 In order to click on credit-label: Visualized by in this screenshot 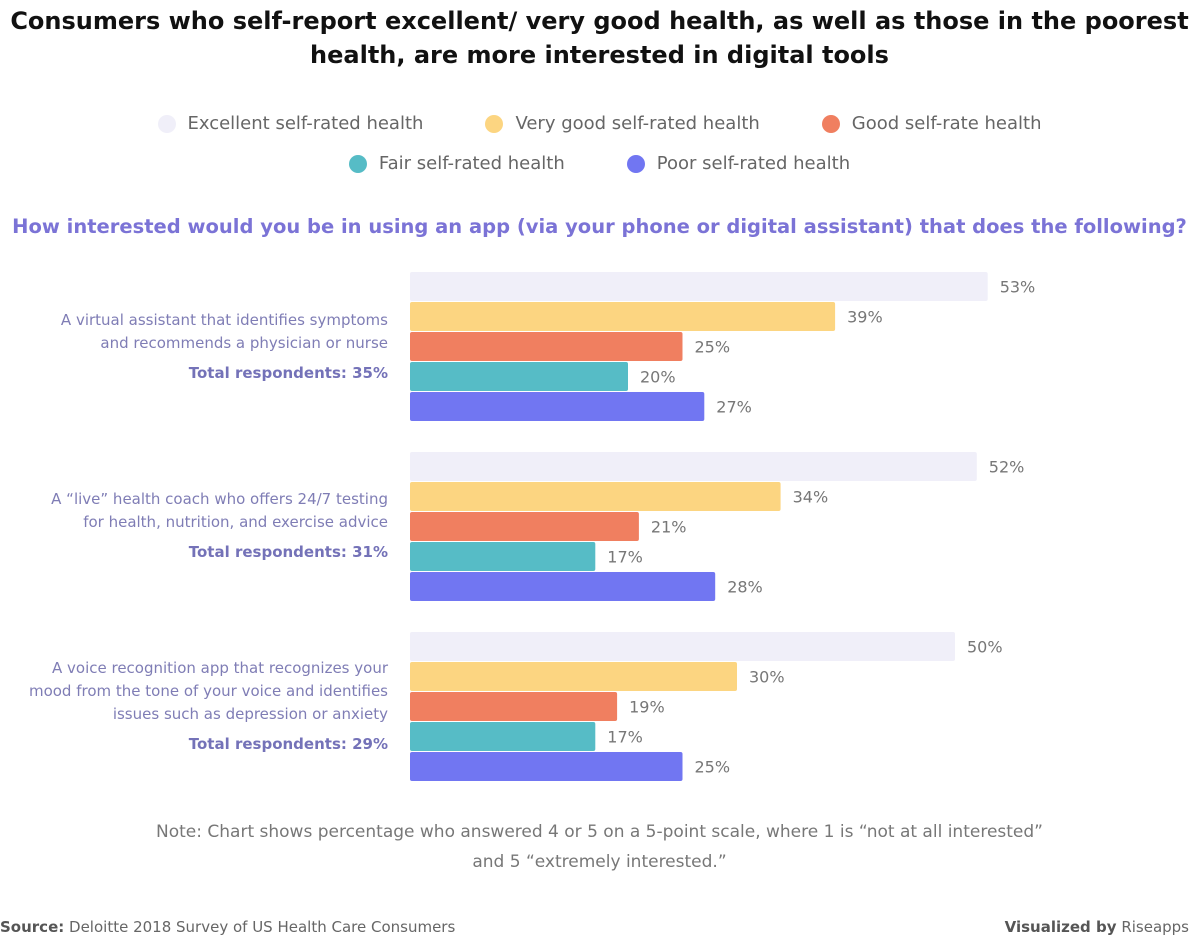, I will do `click(1060, 927)`.